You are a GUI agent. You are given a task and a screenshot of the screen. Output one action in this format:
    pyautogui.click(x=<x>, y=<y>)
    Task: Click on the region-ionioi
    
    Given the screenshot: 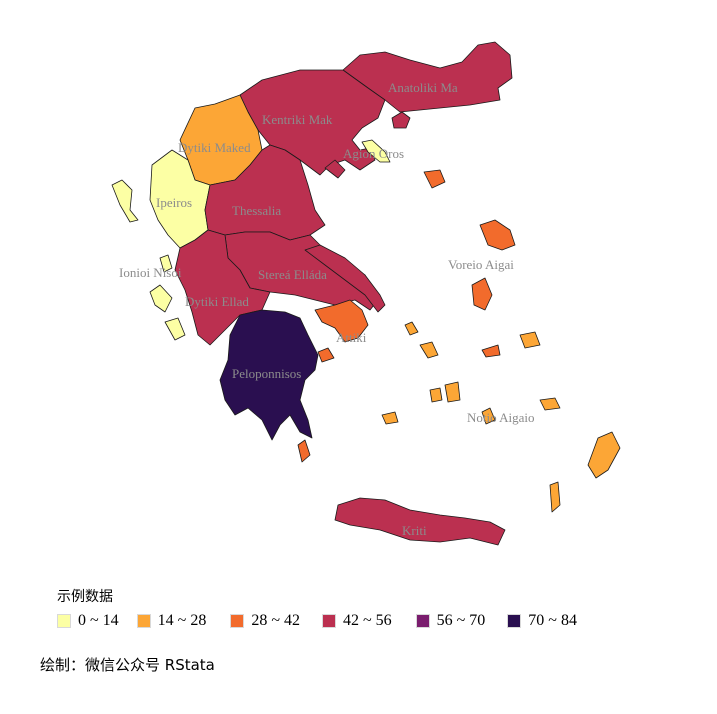 What is the action you would take?
    pyautogui.click(x=125, y=201)
    